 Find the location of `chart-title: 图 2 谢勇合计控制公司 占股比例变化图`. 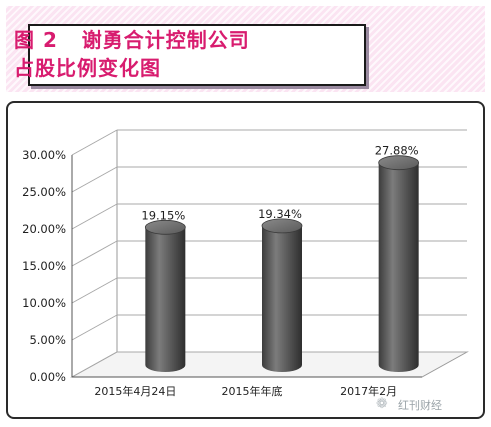

chart-title: 图 2 谢勇合计控制公司 占股比例变化图 is located at coordinates (132, 54).